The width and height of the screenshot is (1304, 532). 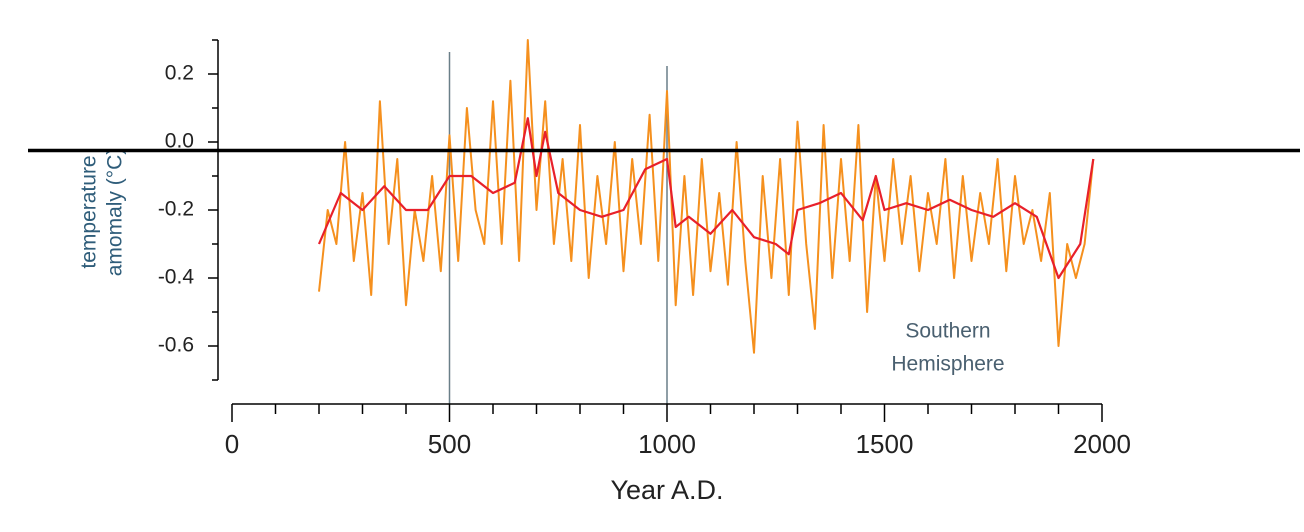 What do you see at coordinates (947, 331) in the screenshot?
I see `annotation: Southern` at bounding box center [947, 331].